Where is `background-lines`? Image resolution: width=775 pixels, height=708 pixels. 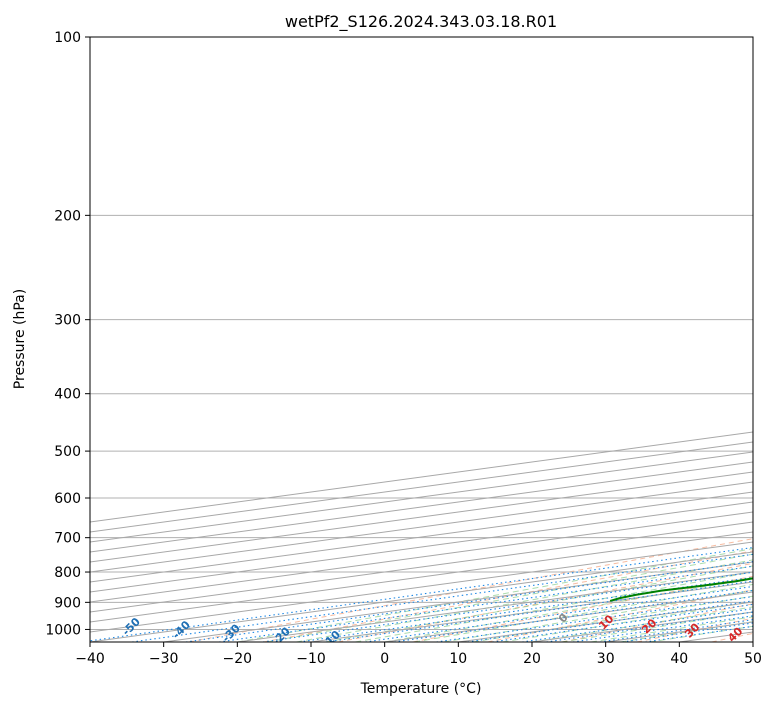
background-lines is located at coordinates (470, 590).